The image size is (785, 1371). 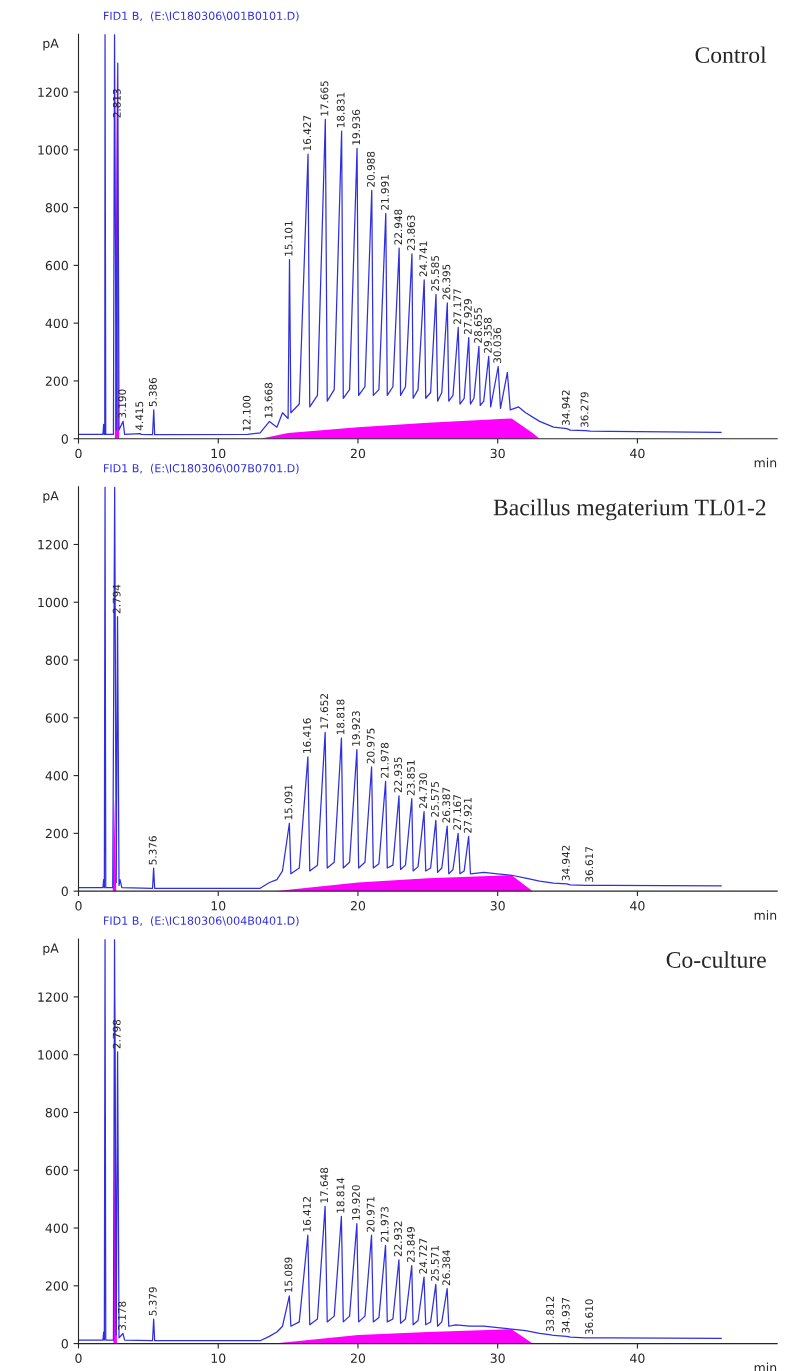 I want to click on annotation: 3.190, so click(x=122, y=403).